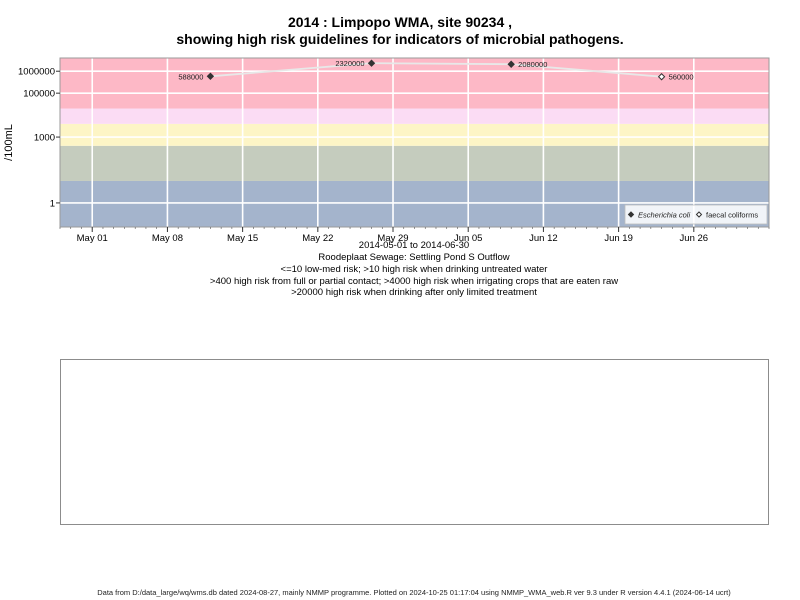 This screenshot has width=800, height=600. What do you see at coordinates (9, 142) in the screenshot?
I see `y-axis-title: /100mL` at bounding box center [9, 142].